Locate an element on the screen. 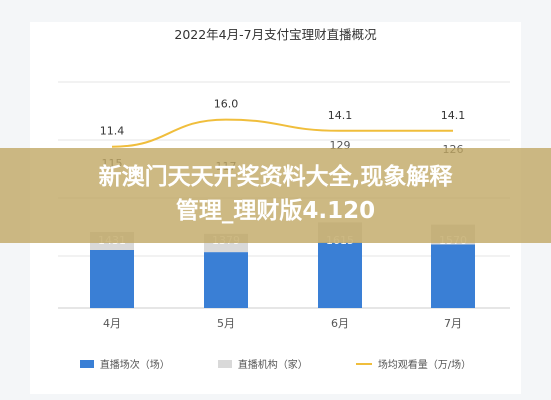  legend-item-avg-views: 场均观看量（万/场） is located at coordinates (413, 363).